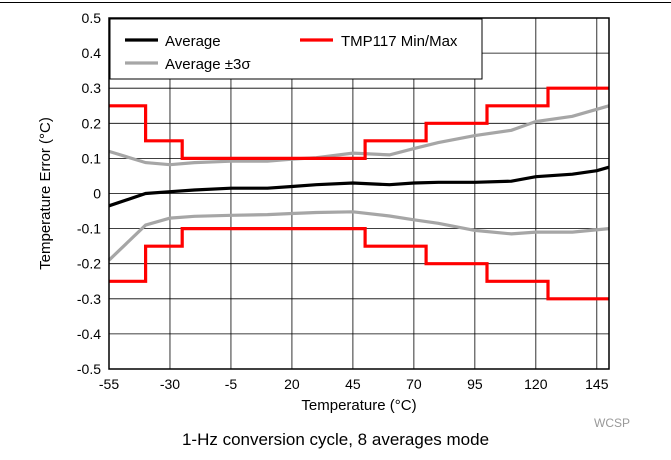 The height and width of the screenshot is (460, 671). Describe the element at coordinates (92, 88) in the screenshot. I see `y-tick-label: 0.3` at that location.